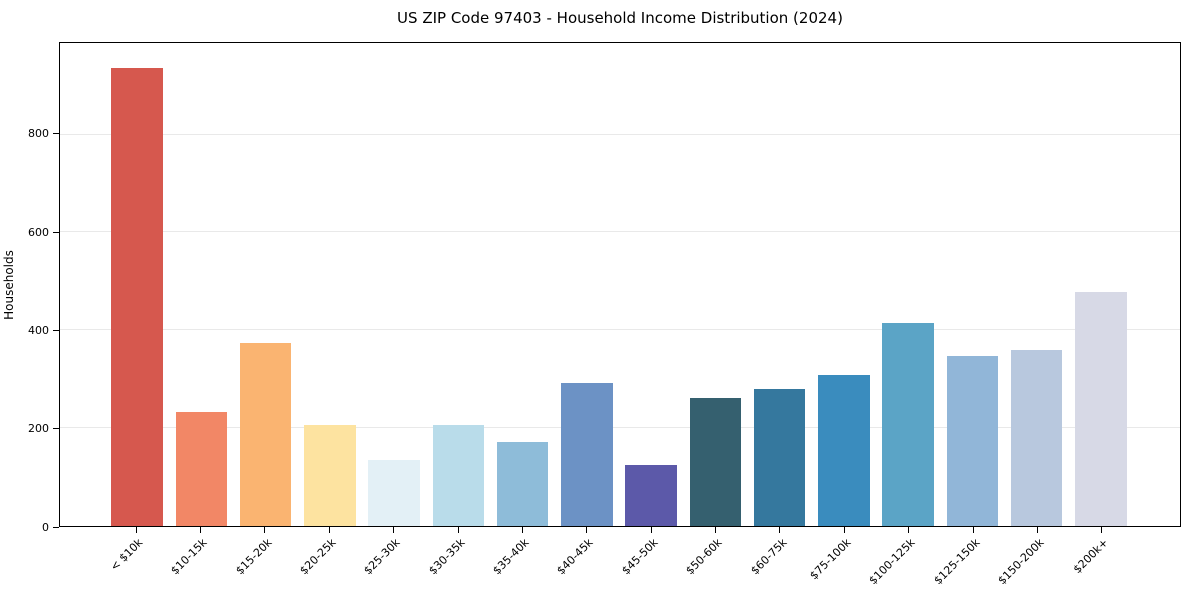 The width and height of the screenshot is (1189, 590). What do you see at coordinates (137, 296) in the screenshot?
I see `bar-< $10k` at bounding box center [137, 296].